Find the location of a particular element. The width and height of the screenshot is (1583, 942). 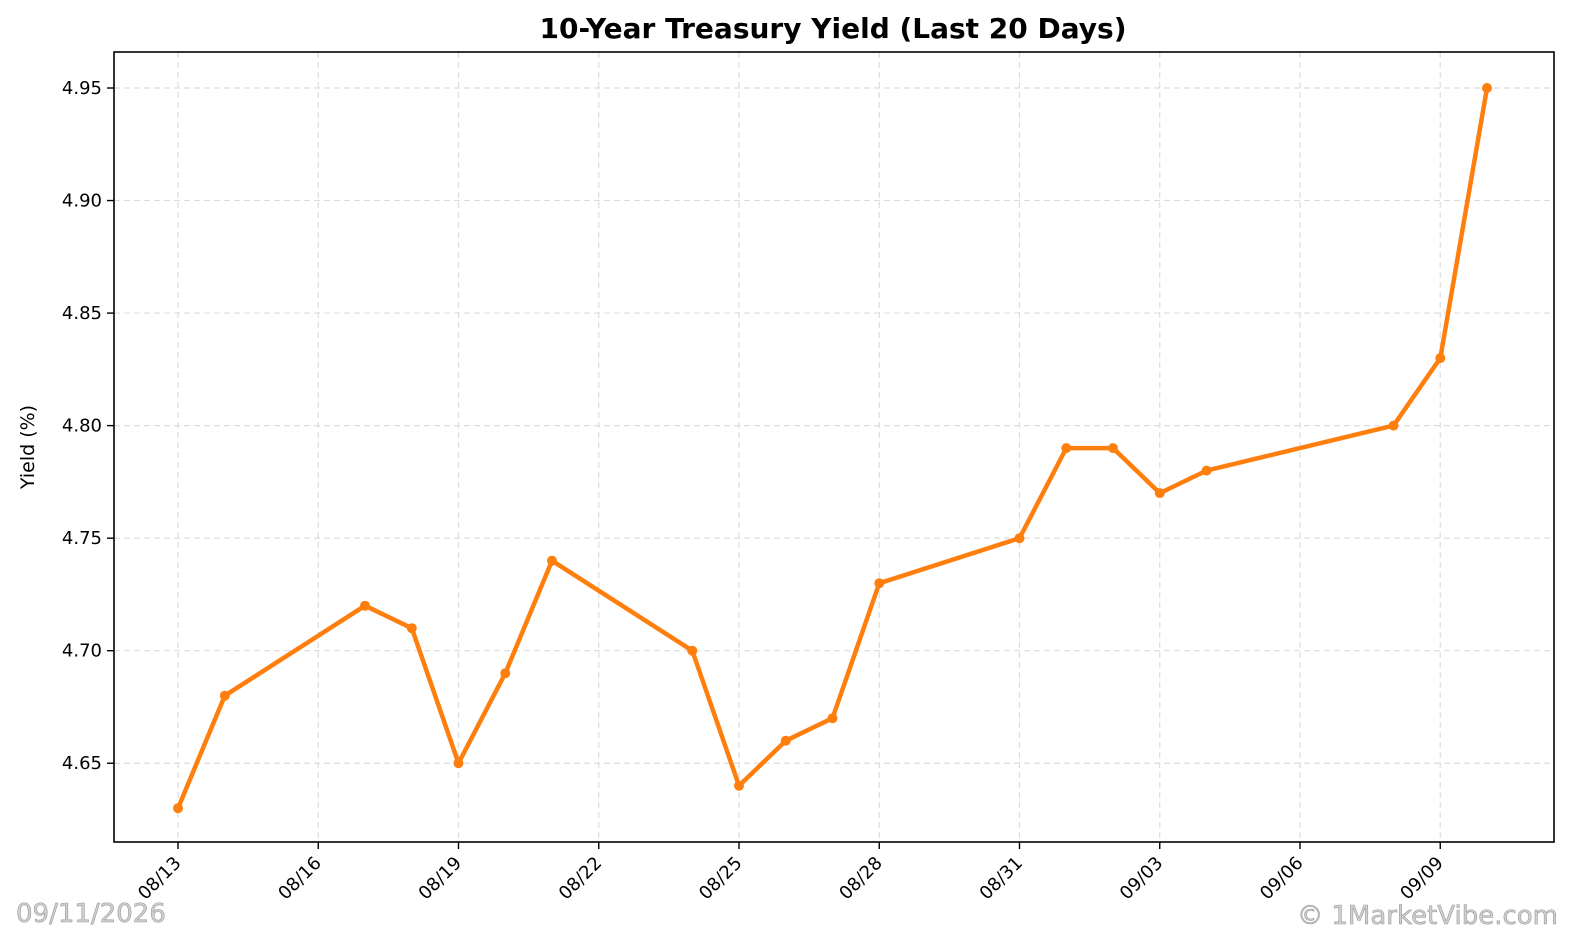

watermark-date: 09/11/2026 is located at coordinates (91, 914).